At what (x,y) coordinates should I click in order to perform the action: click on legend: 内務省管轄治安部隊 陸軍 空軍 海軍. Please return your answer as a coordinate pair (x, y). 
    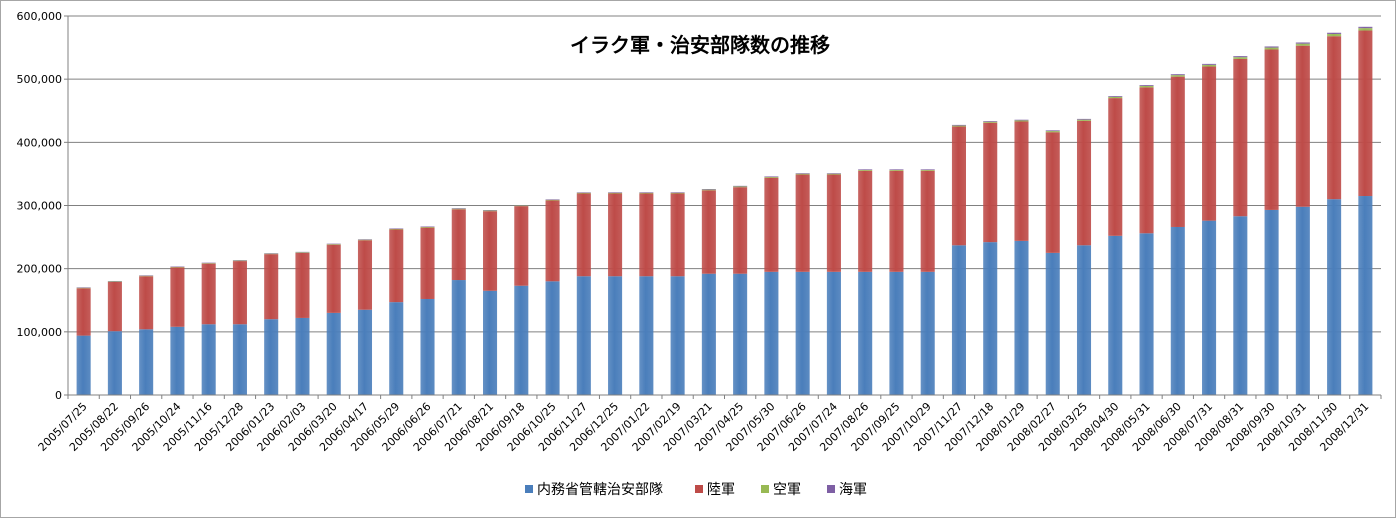
    Looking at the image, I should click on (696, 490).